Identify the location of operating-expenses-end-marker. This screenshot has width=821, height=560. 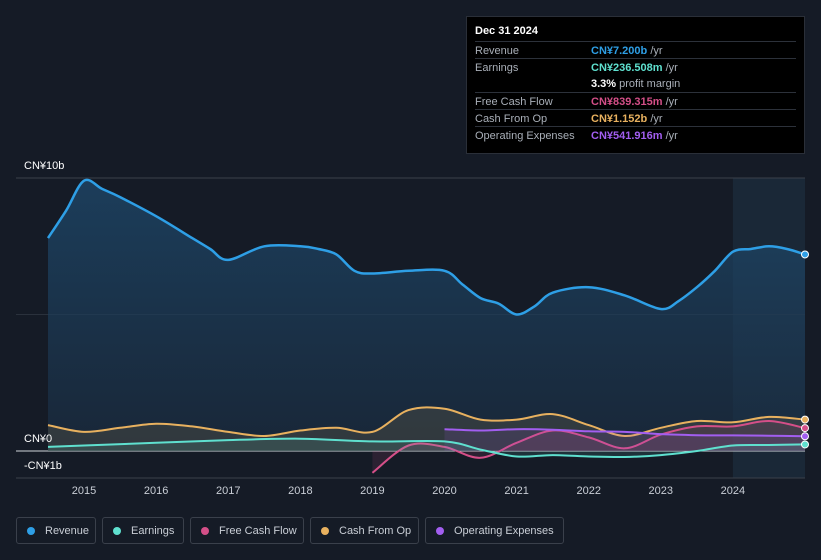
(805, 436).